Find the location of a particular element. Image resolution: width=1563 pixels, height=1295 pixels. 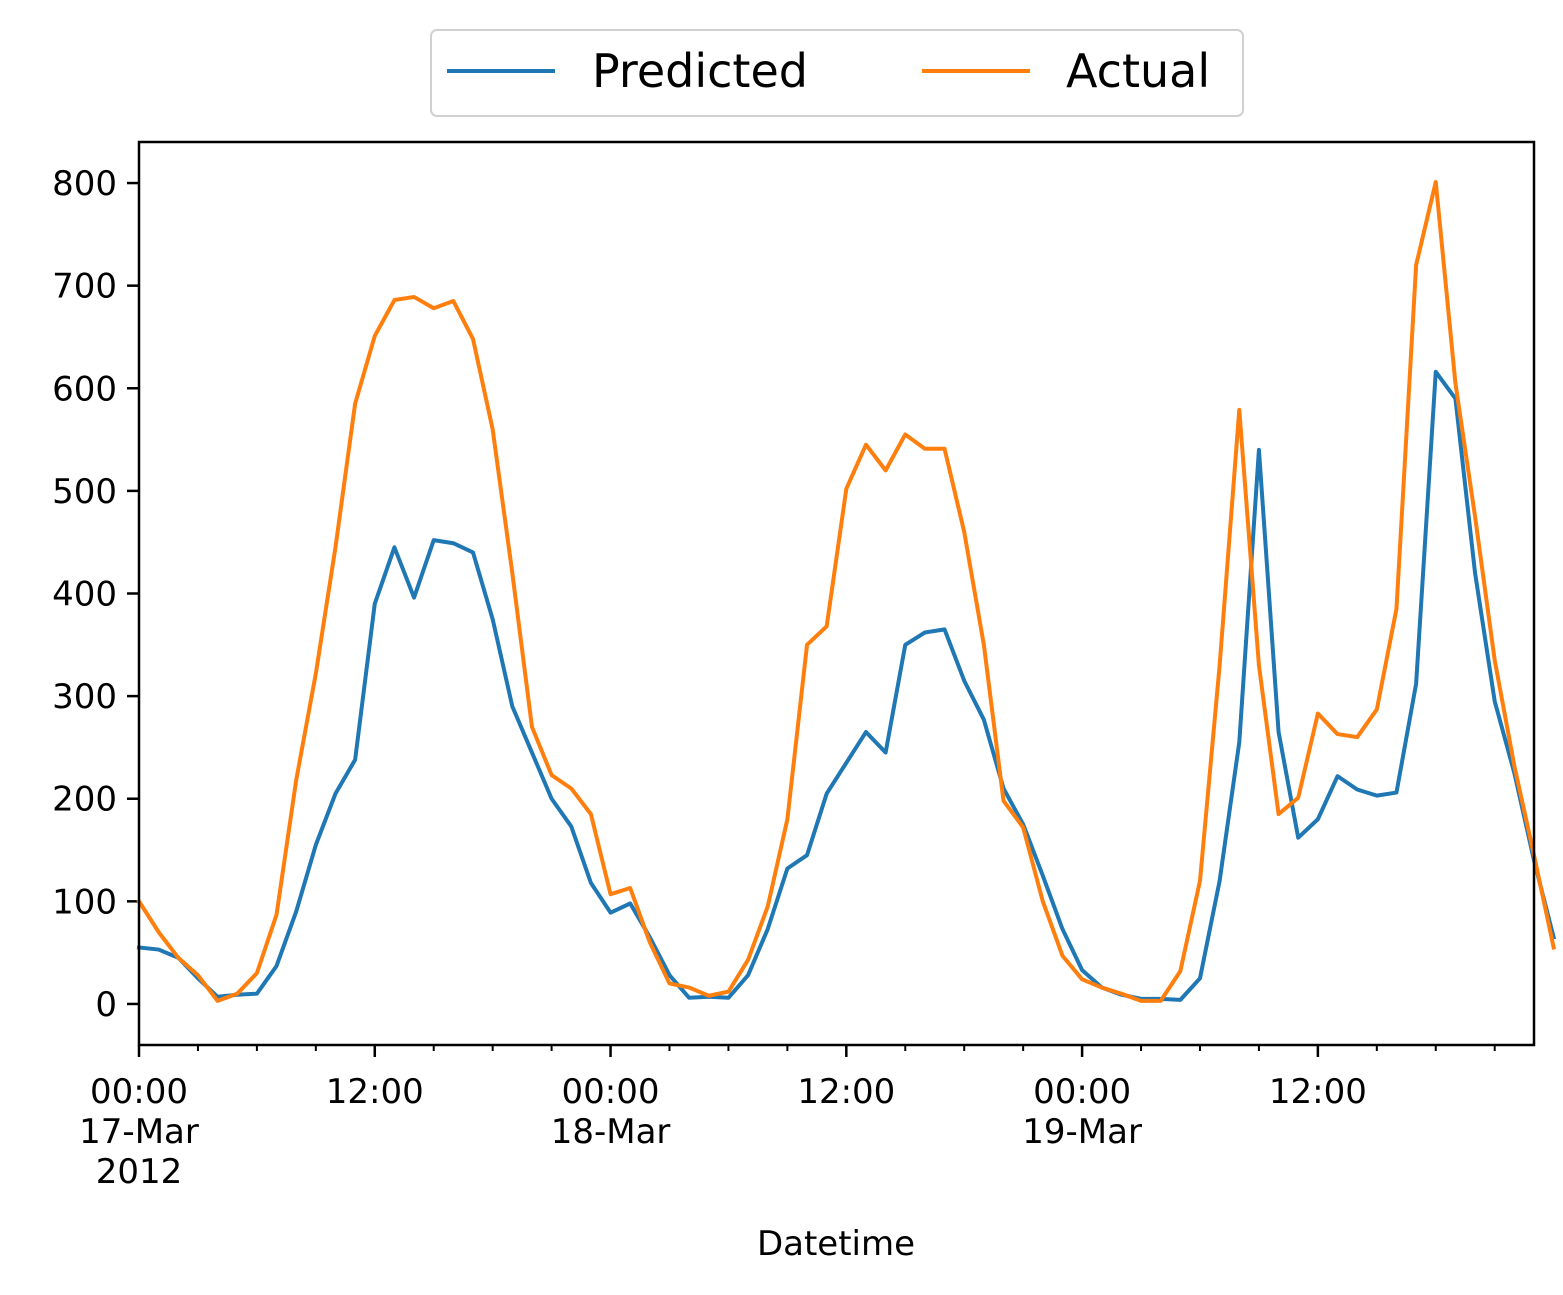

y-tick-label: 200 is located at coordinates (84, 800).